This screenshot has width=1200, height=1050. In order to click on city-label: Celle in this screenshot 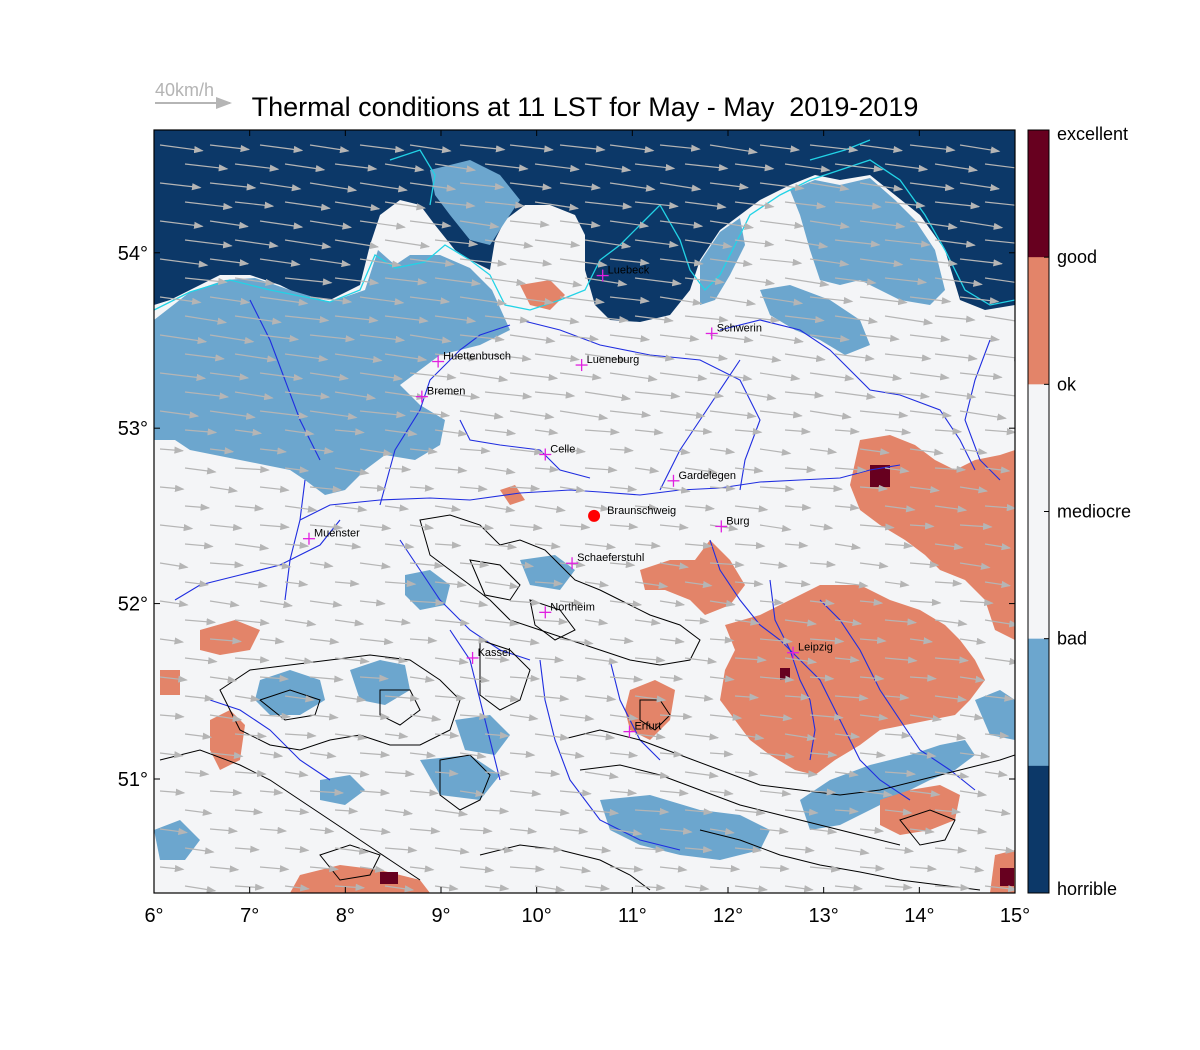, I will do `click(562, 449)`.